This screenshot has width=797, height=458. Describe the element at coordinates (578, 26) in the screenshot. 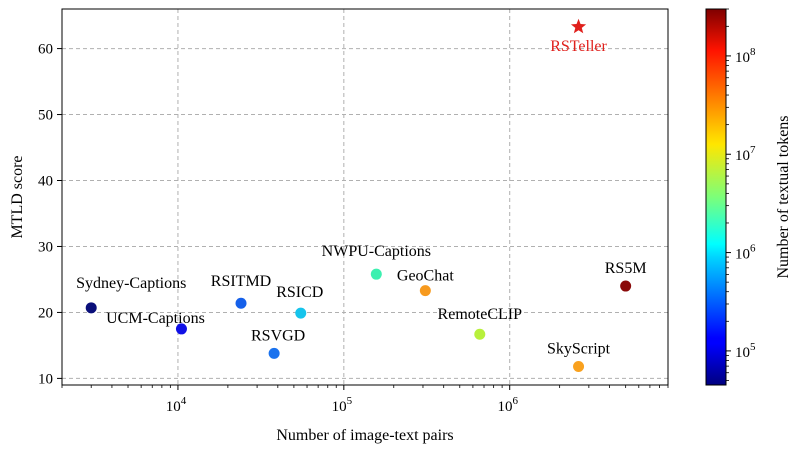

I see `point-rsteller` at that location.